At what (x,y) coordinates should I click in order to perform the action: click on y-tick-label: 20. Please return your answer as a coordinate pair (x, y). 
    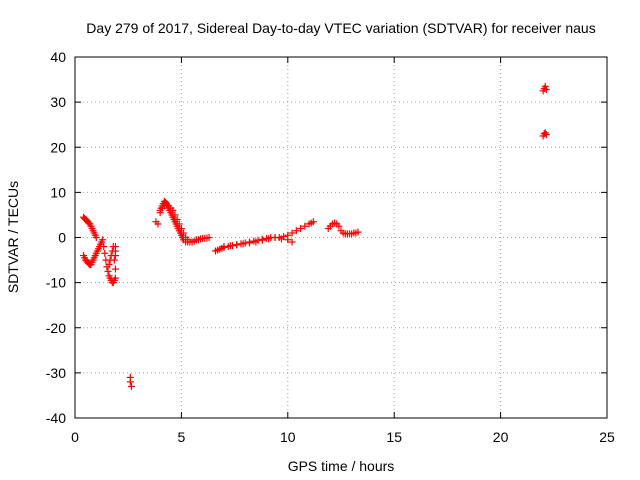
    Looking at the image, I should click on (58, 147).